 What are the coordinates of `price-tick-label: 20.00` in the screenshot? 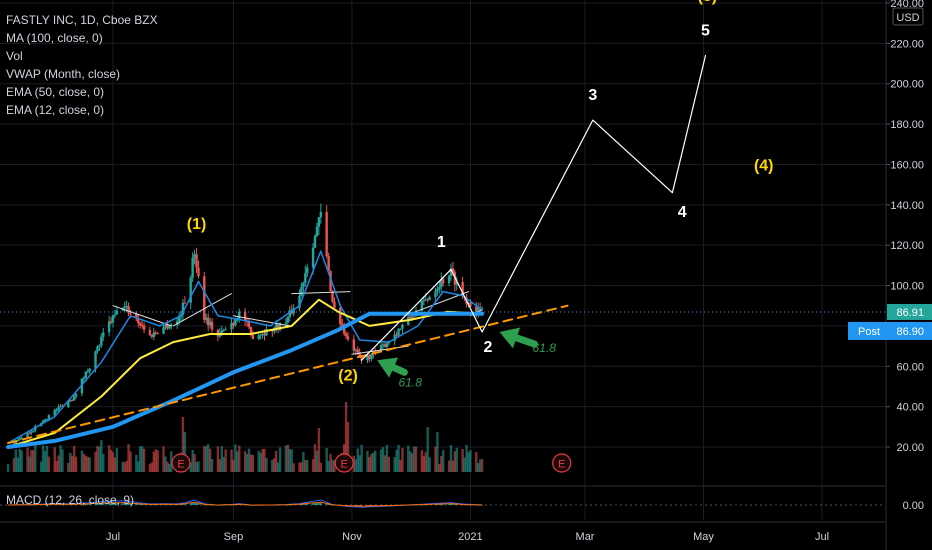 It's located at (910, 448).